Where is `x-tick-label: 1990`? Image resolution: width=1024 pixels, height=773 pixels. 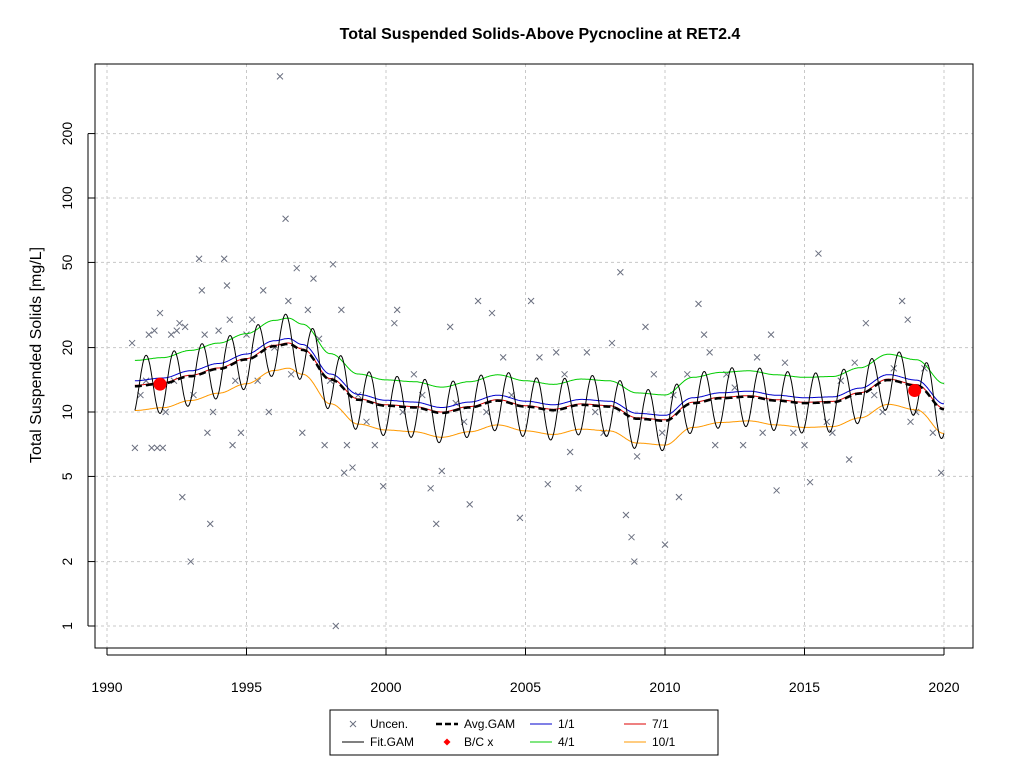
x-tick-label: 1990 is located at coordinates (106, 687).